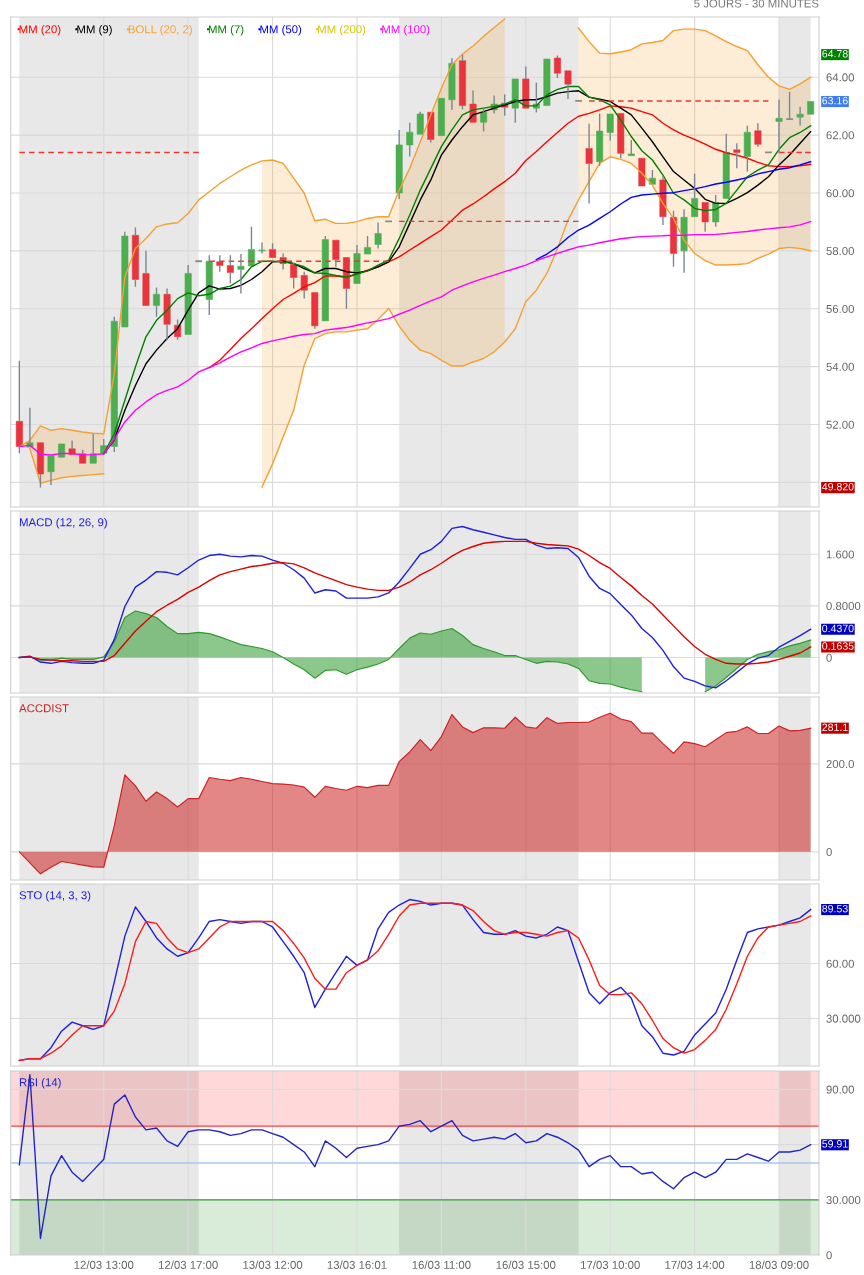 This screenshot has height=1275, width=864. What do you see at coordinates (526, 1264) in the screenshot?
I see `x-tick-label: 16/03 15:00` at bounding box center [526, 1264].